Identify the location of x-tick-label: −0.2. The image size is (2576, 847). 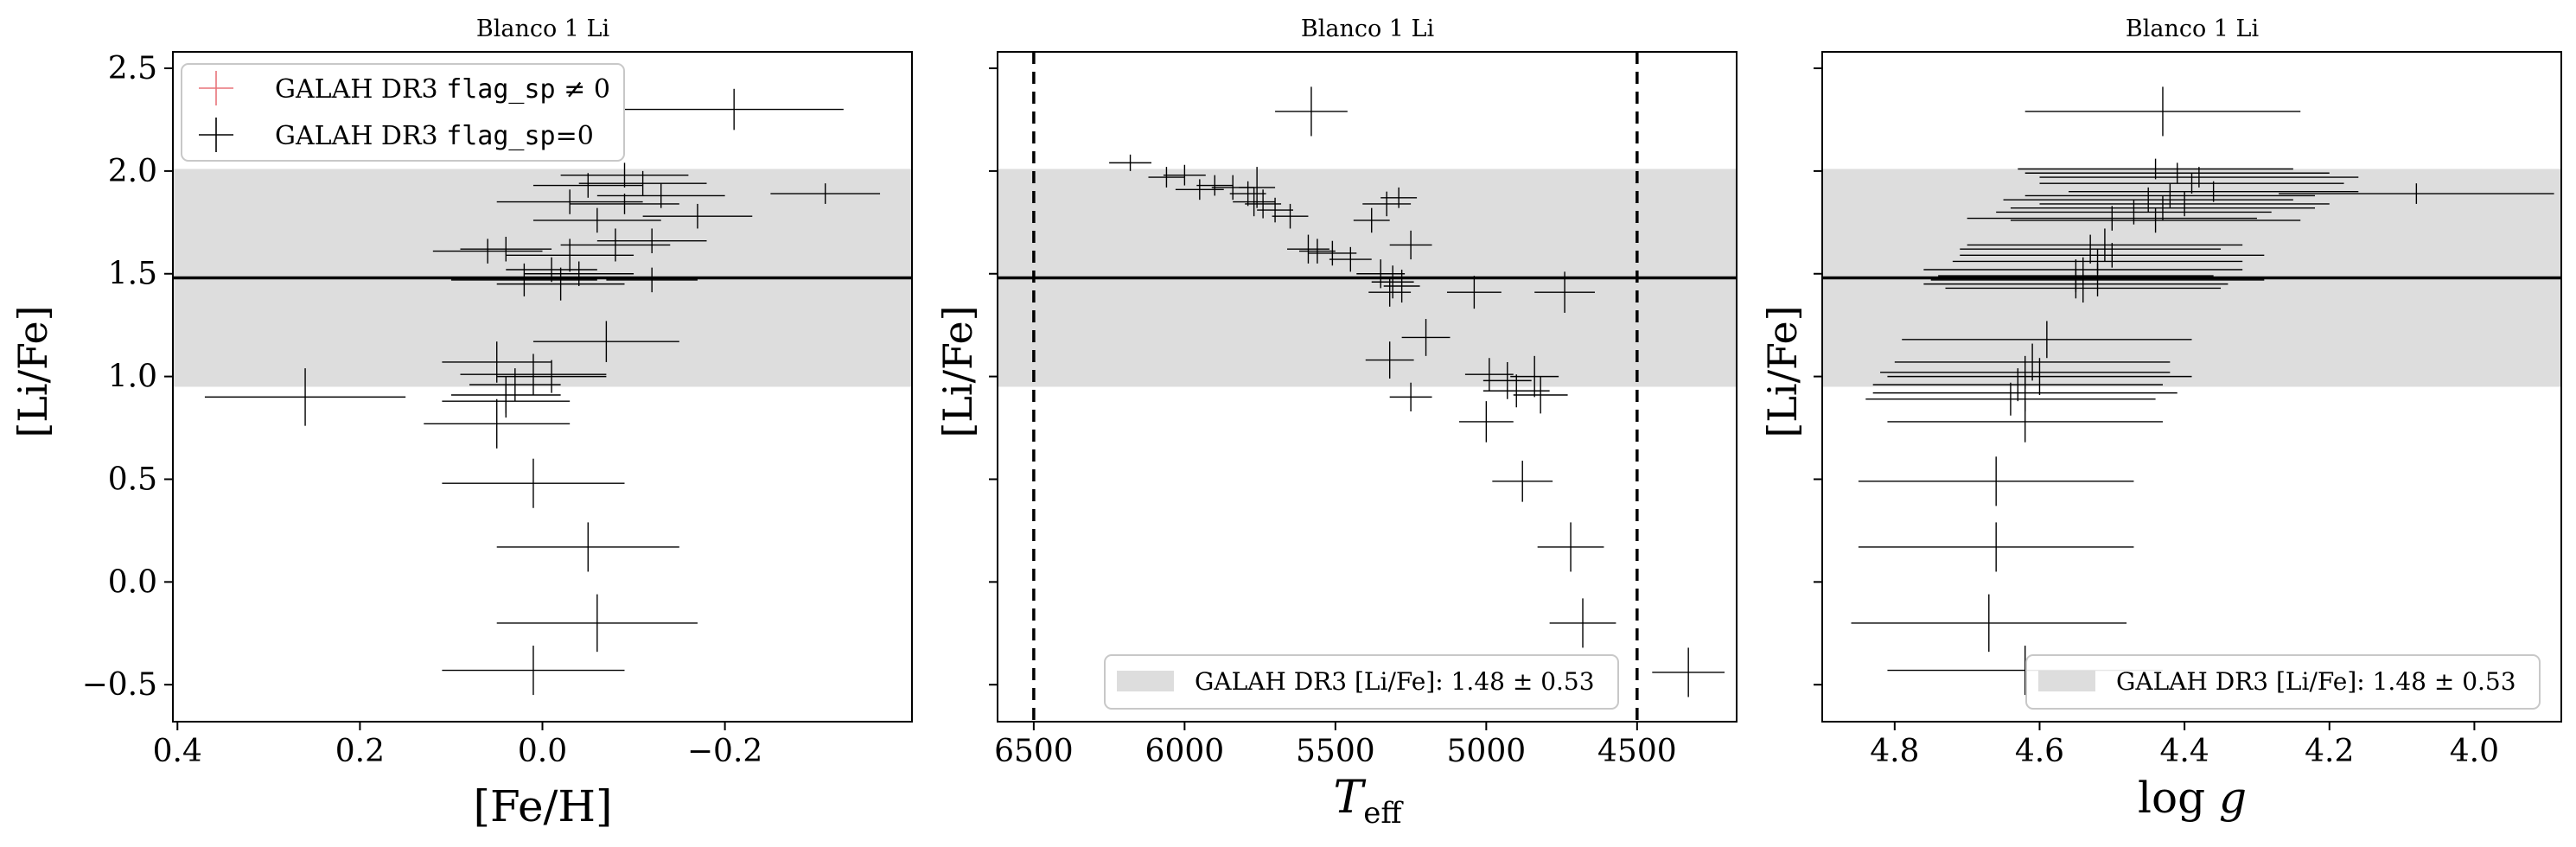
(724, 751).